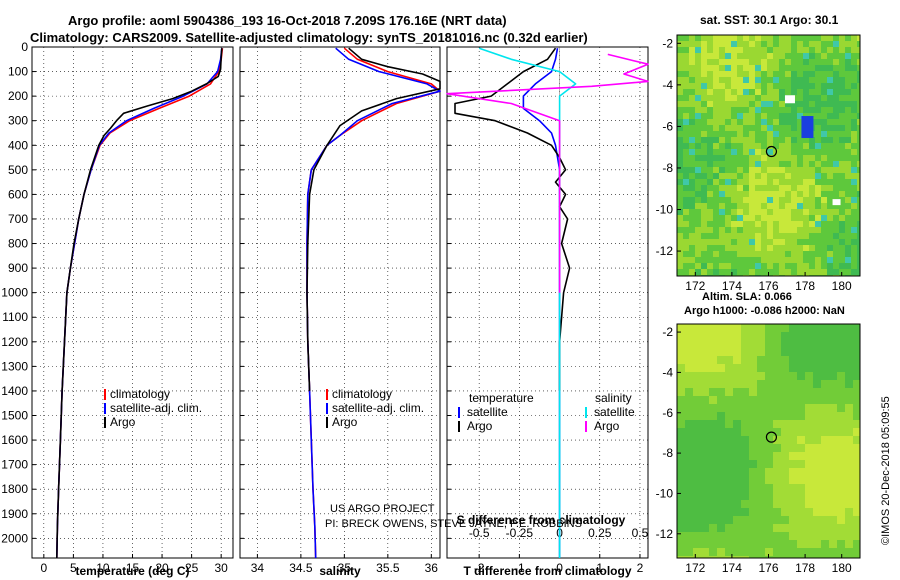  What do you see at coordinates (695, 286) in the screenshot?
I see `sst-map-x-tick-label: 172` at bounding box center [695, 286].